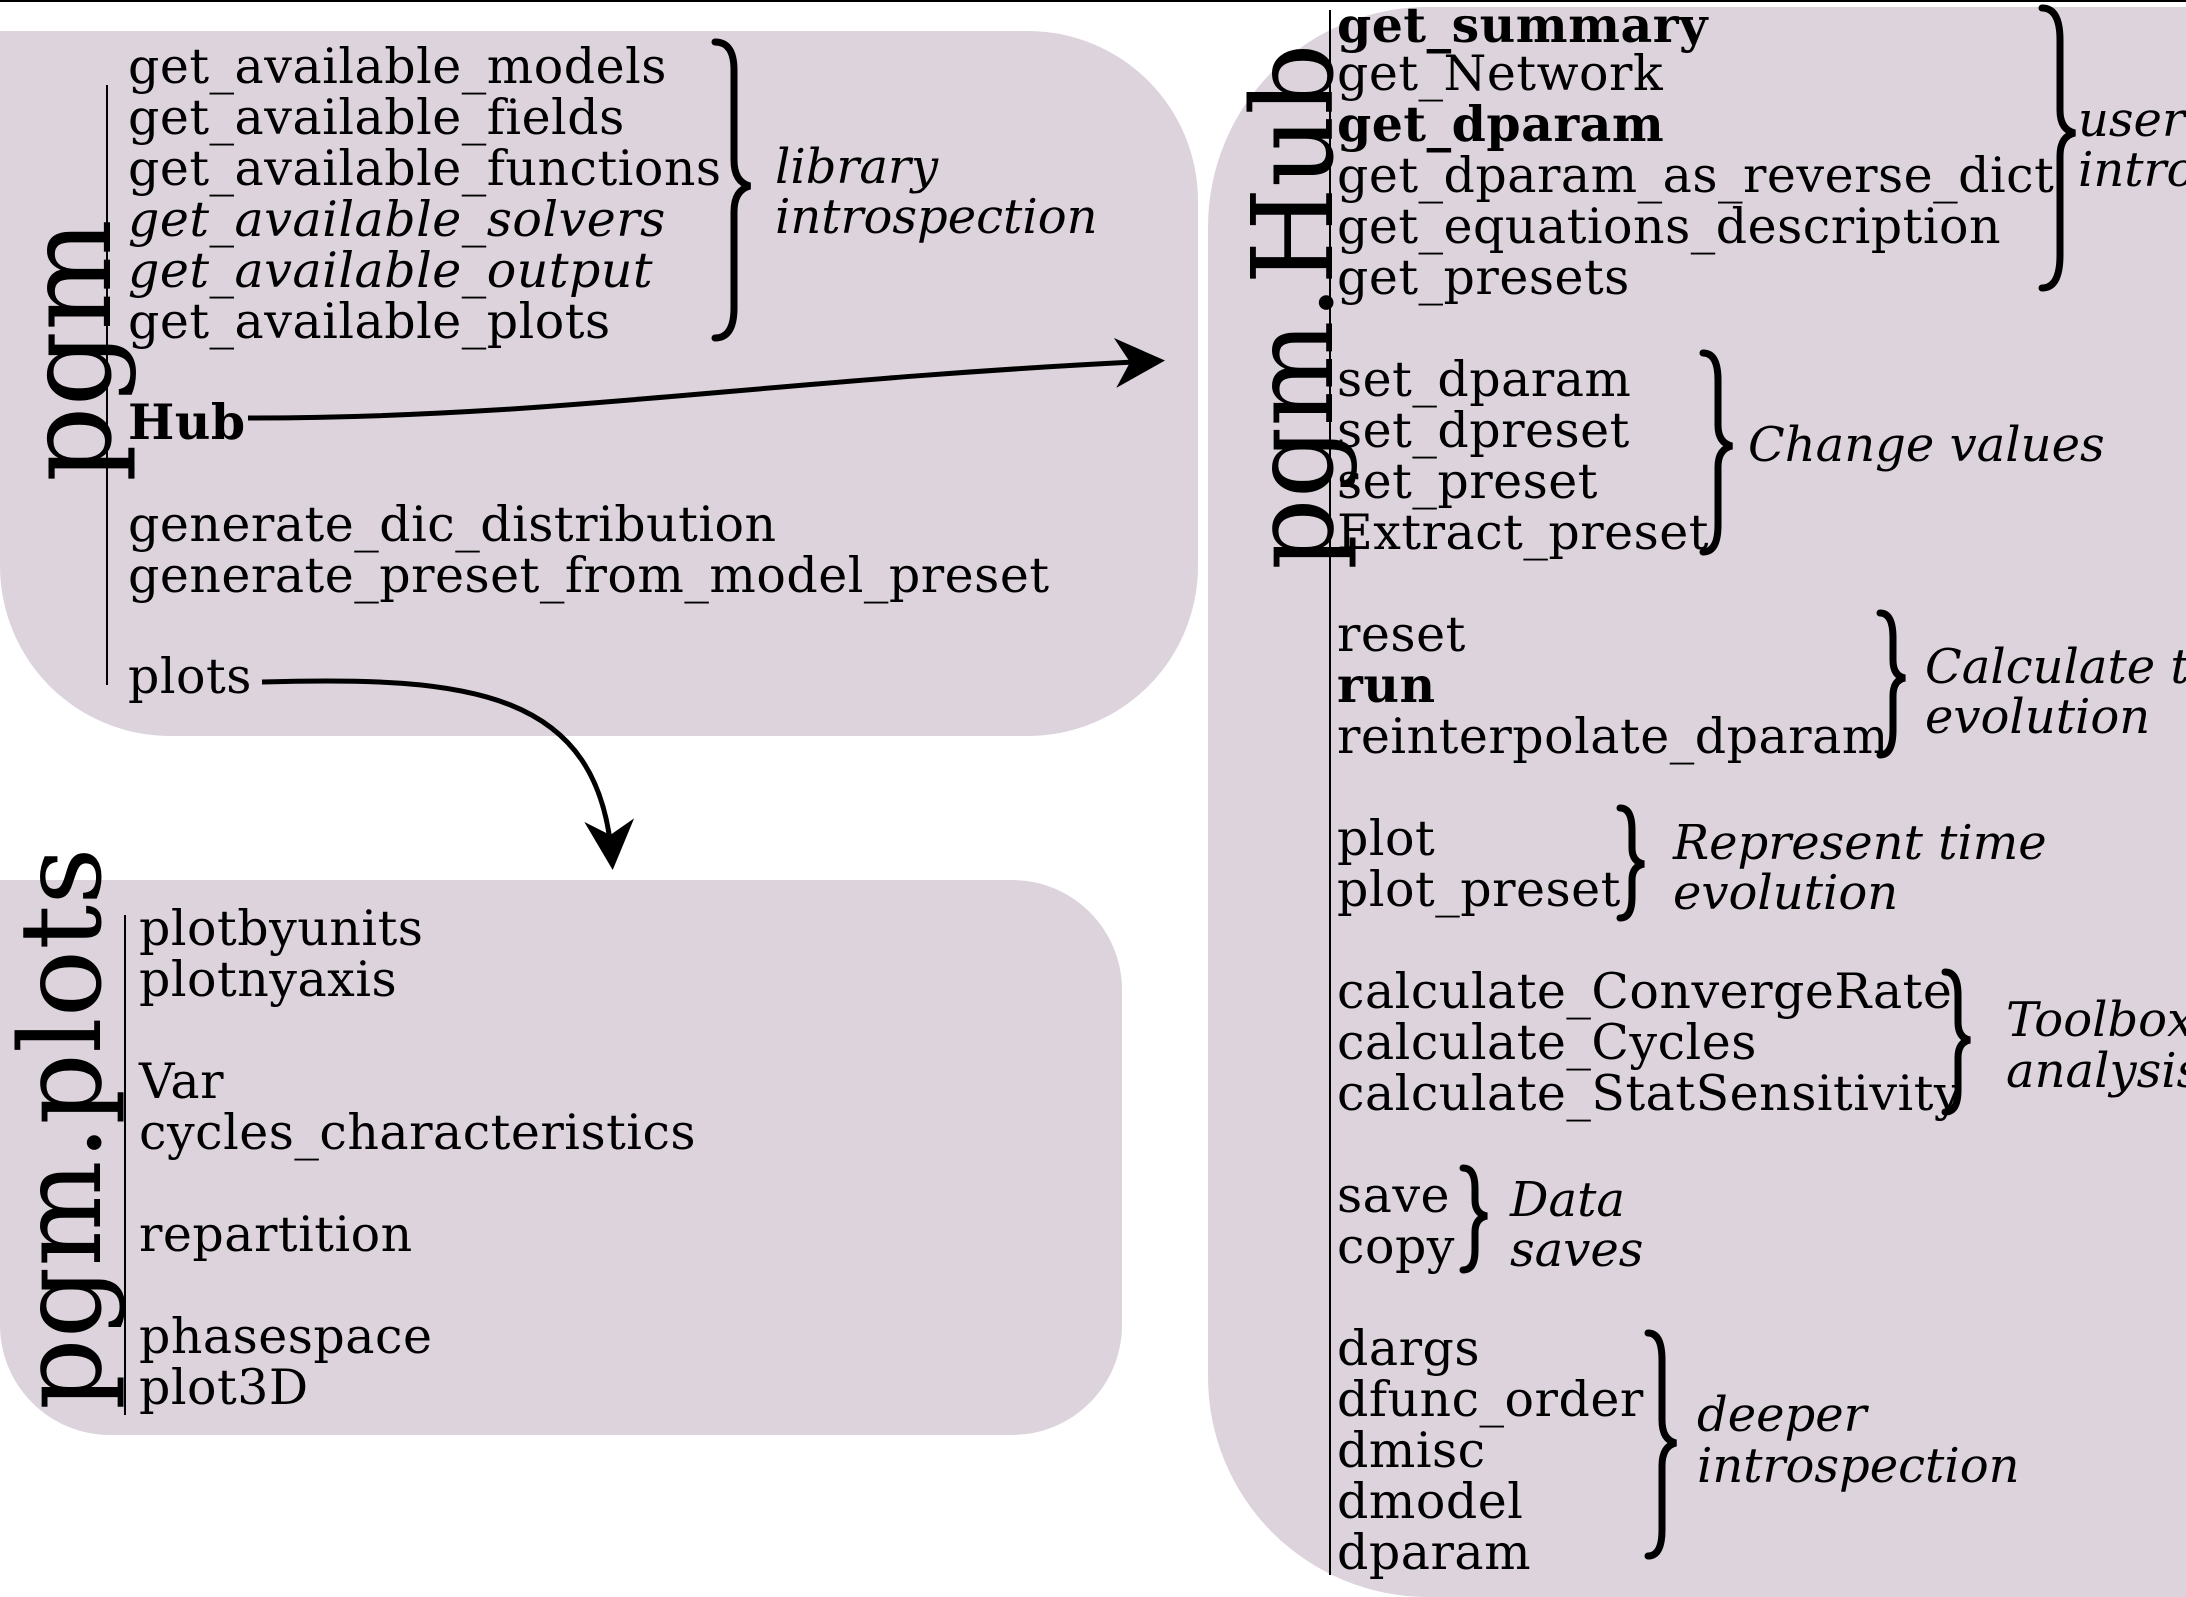  I want to click on change-values-label: Change values, so click(1926, 445).